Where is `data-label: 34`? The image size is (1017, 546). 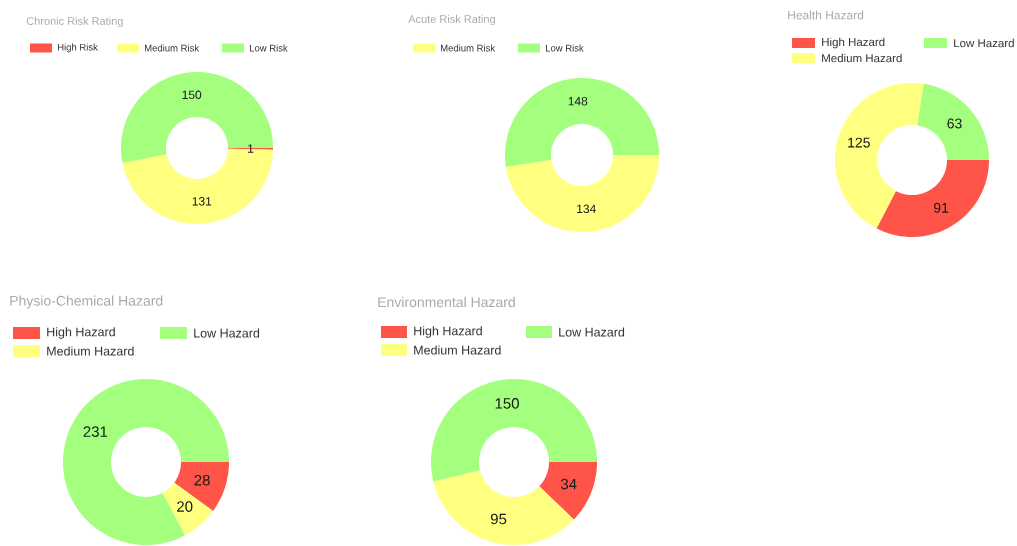
data-label: 34 is located at coordinates (568, 484).